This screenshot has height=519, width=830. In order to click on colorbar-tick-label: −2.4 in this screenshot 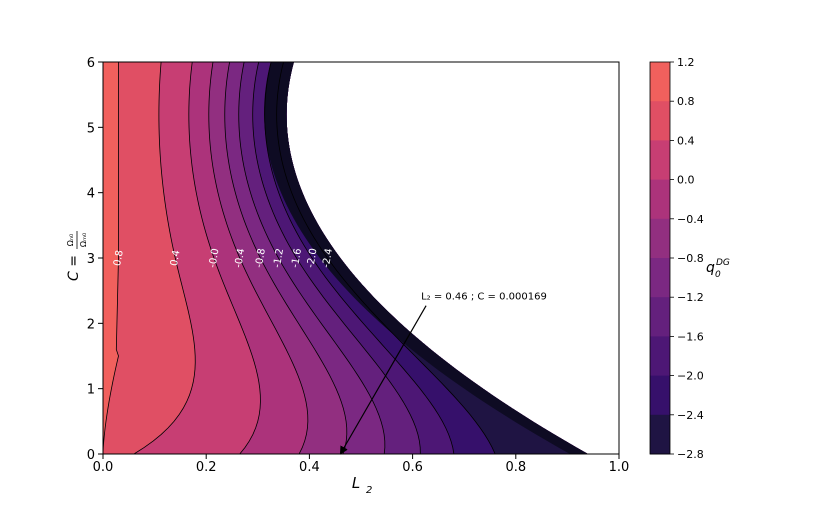, I will do `click(690, 415)`.